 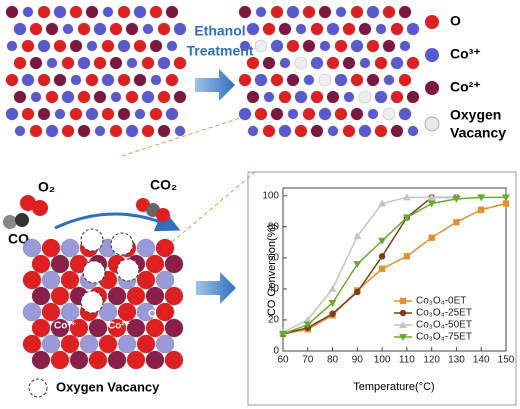 I want to click on legend-label: Co²⁺, so click(x=465, y=87).